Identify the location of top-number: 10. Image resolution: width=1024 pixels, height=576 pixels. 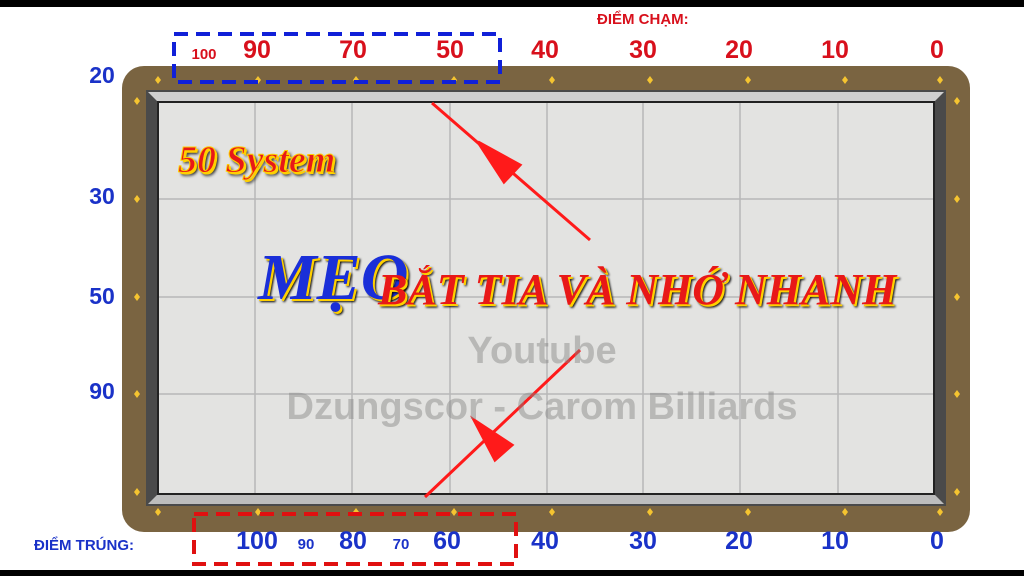
(835, 50).